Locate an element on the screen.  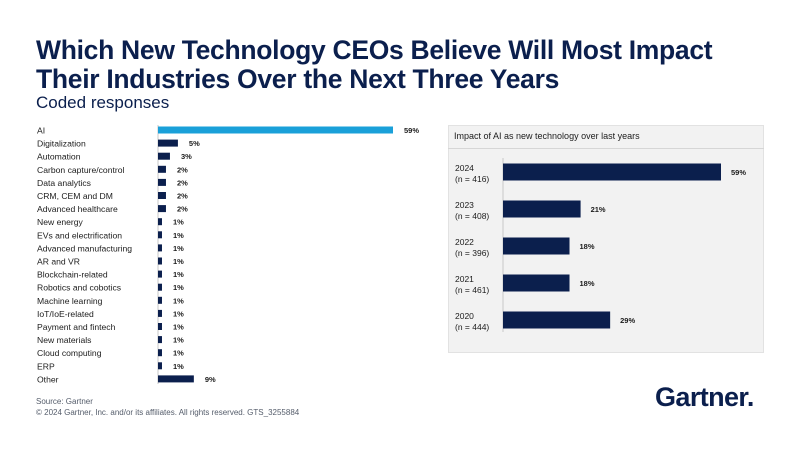
category-label: AR and VR is located at coordinates (58, 262).